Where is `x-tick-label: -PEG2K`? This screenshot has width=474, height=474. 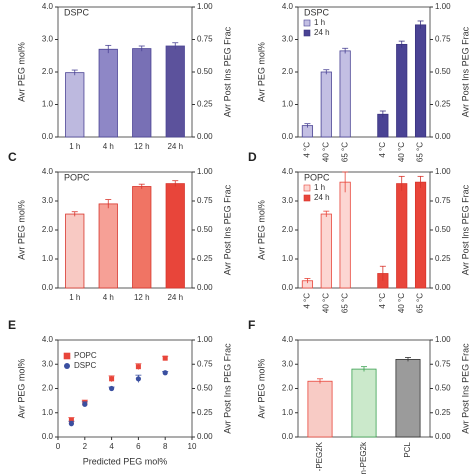 x-tick-label: -PEG2K is located at coordinates (319, 456).